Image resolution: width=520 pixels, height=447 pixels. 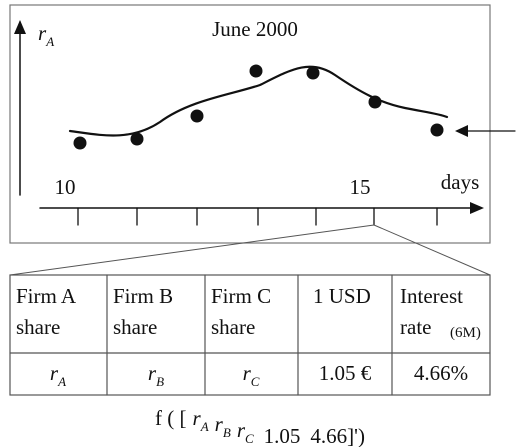 What do you see at coordinates (282, 435) in the screenshot?
I see `number: 1.05` at bounding box center [282, 435].